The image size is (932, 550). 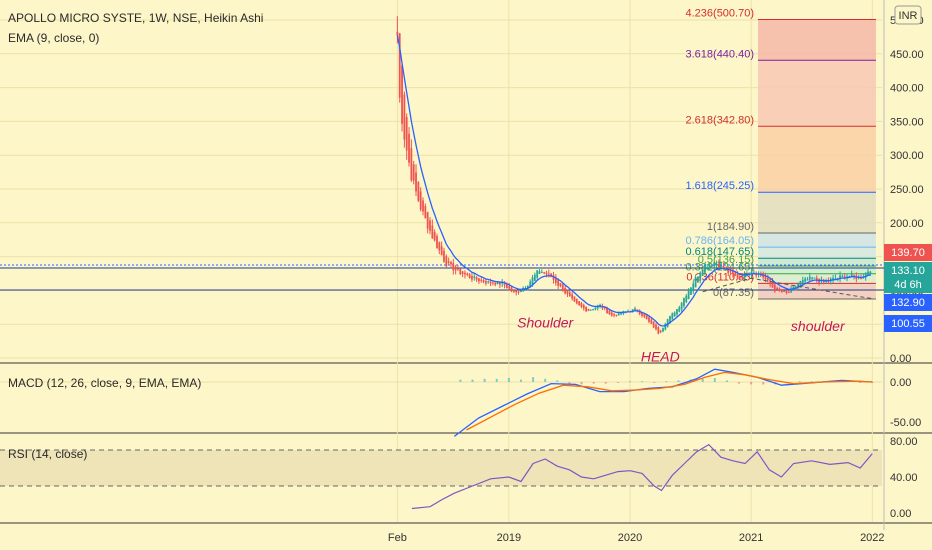 I want to click on rsi-tick-label: 80.00, so click(x=904, y=442).